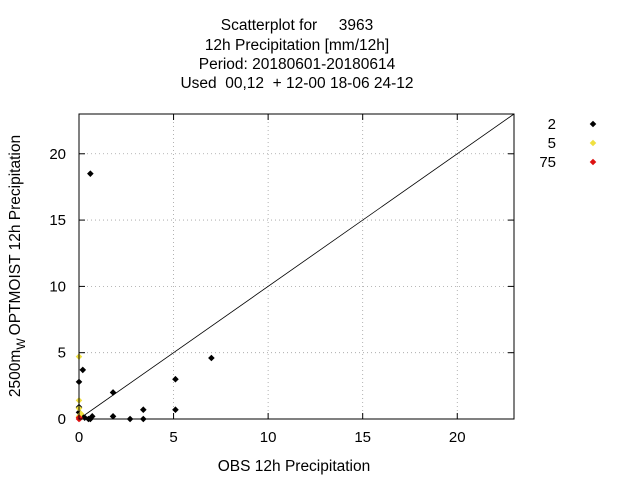  Describe the element at coordinates (62, 353) in the screenshot. I see `y-tick-label-1: 5` at that location.